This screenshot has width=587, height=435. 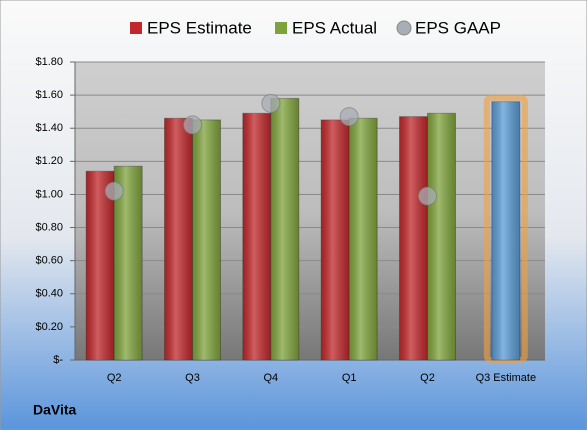 What do you see at coordinates (349, 378) in the screenshot?
I see `x-tick-label: Q1` at bounding box center [349, 378].